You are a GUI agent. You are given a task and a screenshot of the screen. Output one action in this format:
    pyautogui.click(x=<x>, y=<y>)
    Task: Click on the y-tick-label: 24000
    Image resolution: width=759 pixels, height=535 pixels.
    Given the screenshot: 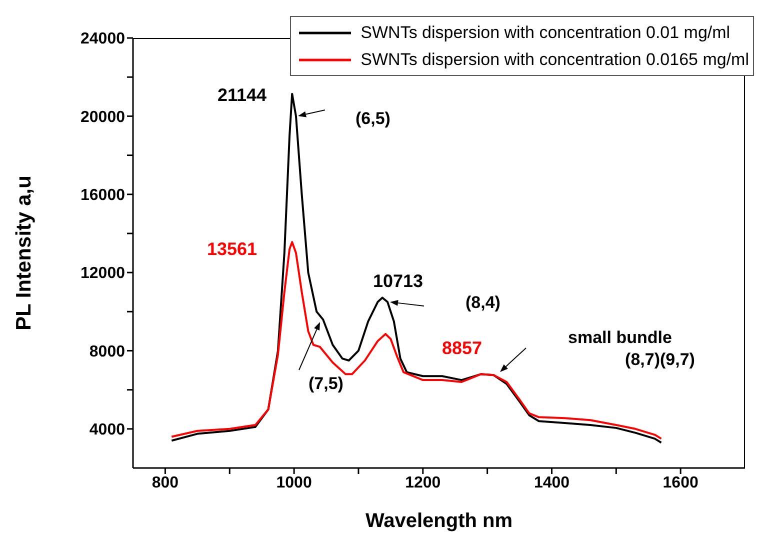 What is the action you would take?
    pyautogui.click(x=103, y=39)
    